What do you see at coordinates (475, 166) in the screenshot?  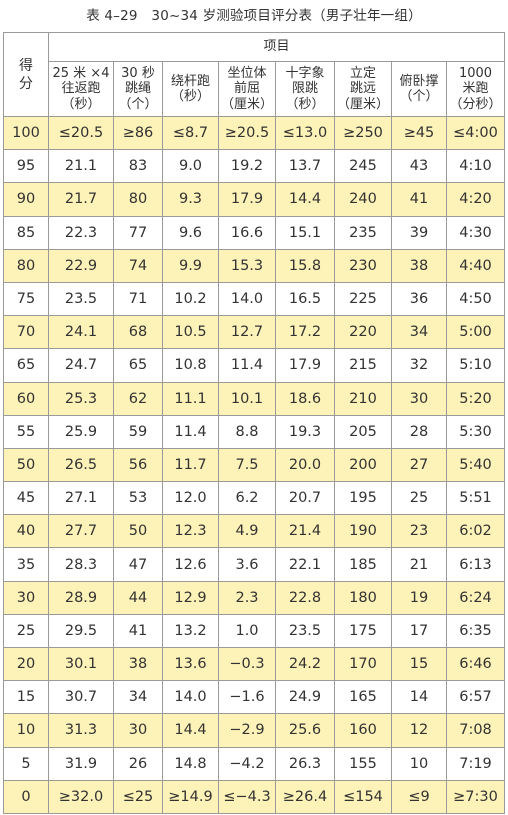 I see `value-cell: 4:10` at bounding box center [475, 166].